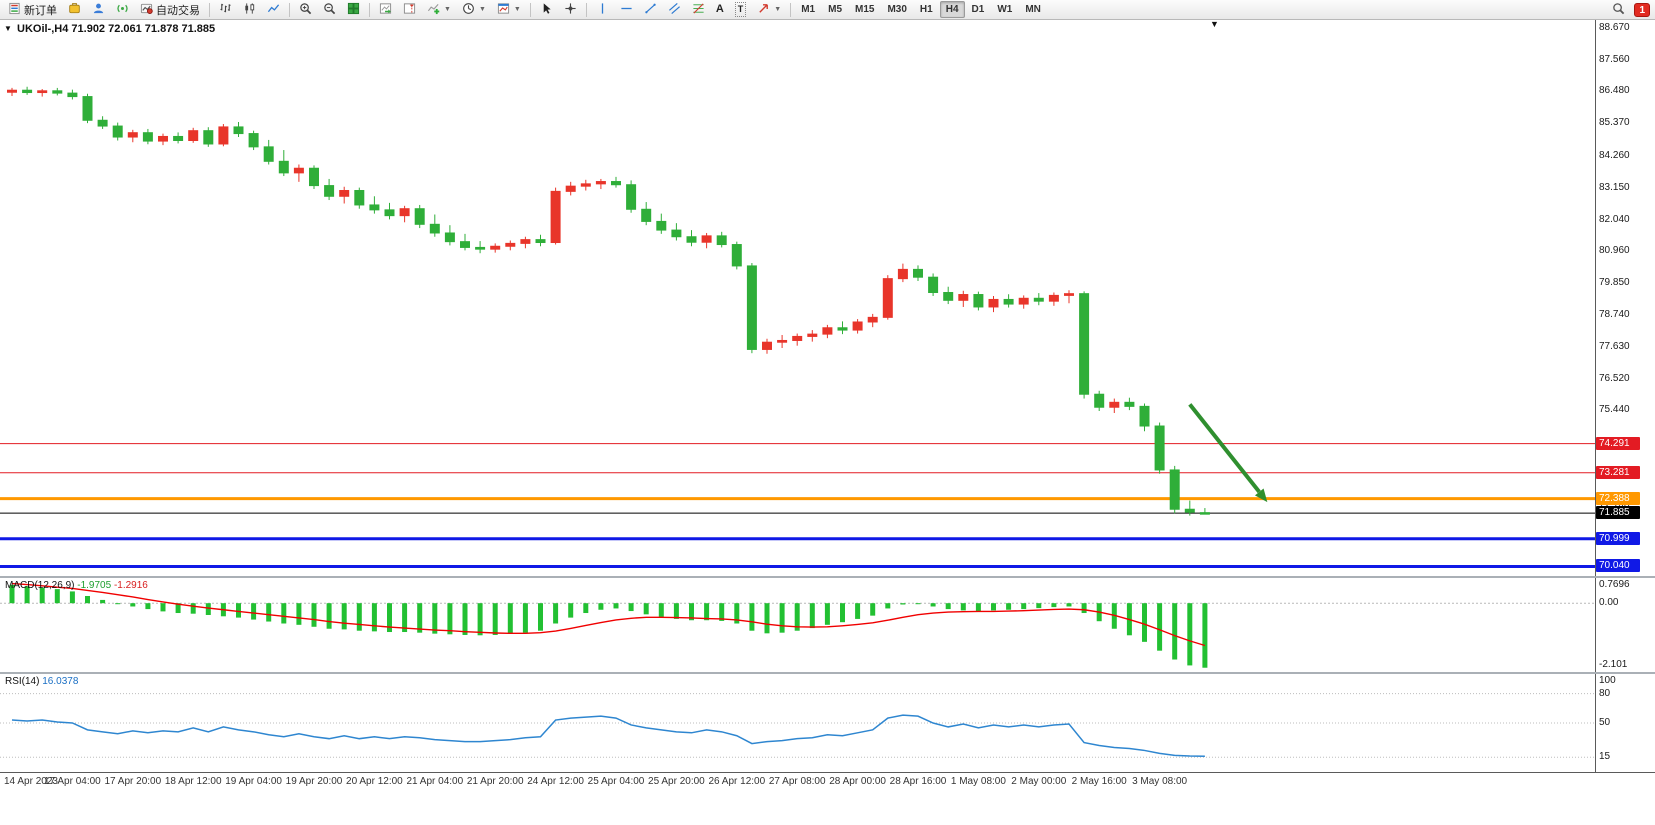 Image resolution: width=1655 pixels, height=825 pixels. I want to click on add-indicator-button: ▼, so click(439, 10).